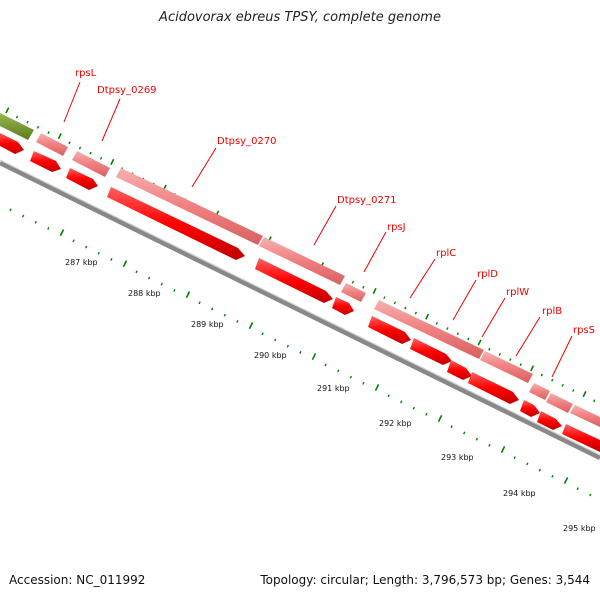 Image resolution: width=600 pixels, height=600 pixels. Describe the element at coordinates (429, 329) in the screenshot. I see `gene-bar-rplC` at that location.